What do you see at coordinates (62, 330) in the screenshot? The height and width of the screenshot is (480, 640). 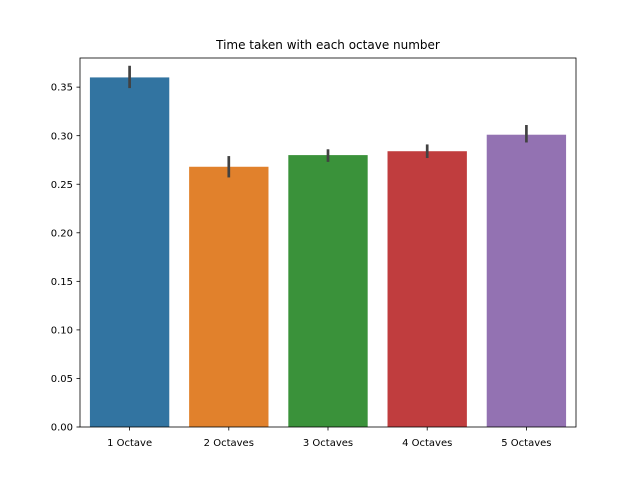 I see `y-tick-label: 0.10` at bounding box center [62, 330].